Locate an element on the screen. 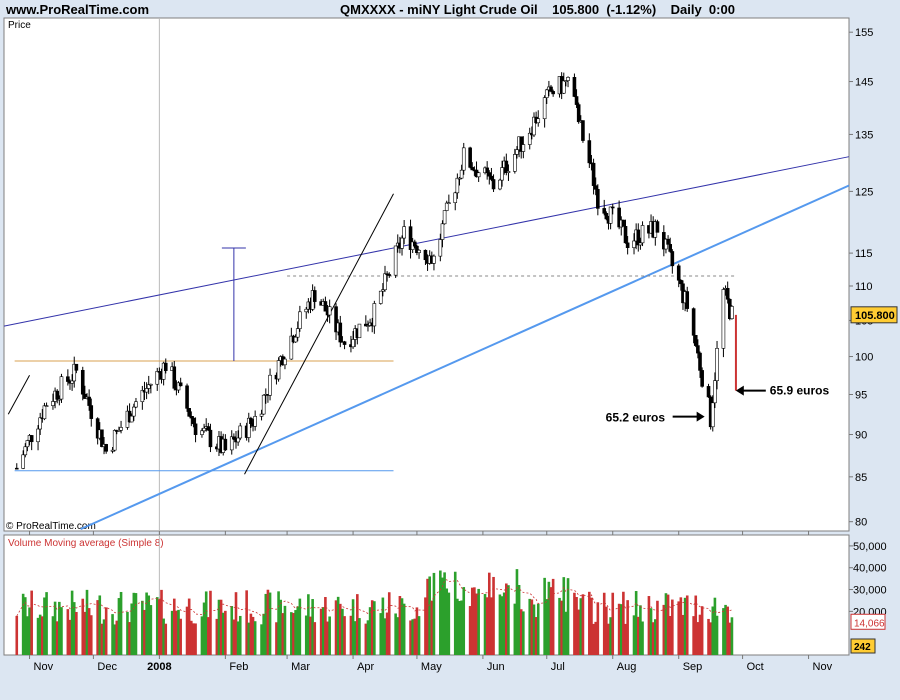  last-price-box is located at coordinates (874, 315).